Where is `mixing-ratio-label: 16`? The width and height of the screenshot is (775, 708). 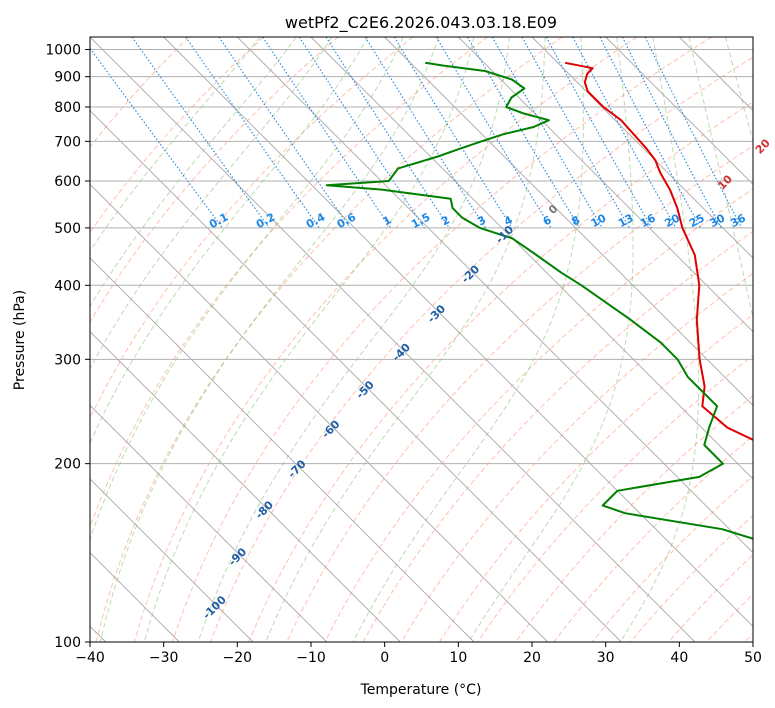 mixing-ratio-label: 16 is located at coordinates (648, 220).